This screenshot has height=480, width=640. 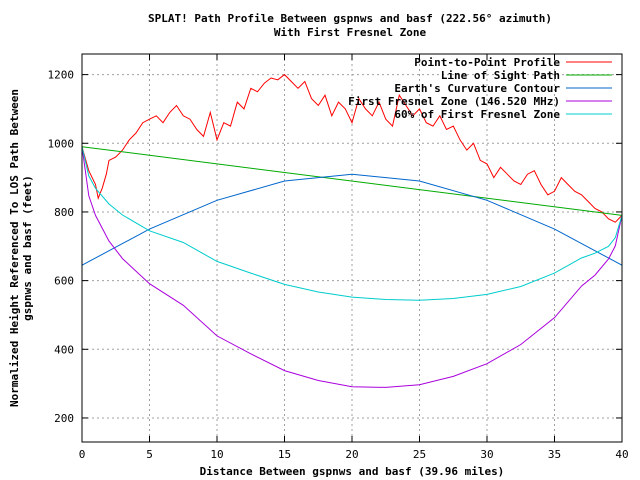 What do you see at coordinates (621, 454) in the screenshot?
I see `x-tick-label: 40` at bounding box center [621, 454].